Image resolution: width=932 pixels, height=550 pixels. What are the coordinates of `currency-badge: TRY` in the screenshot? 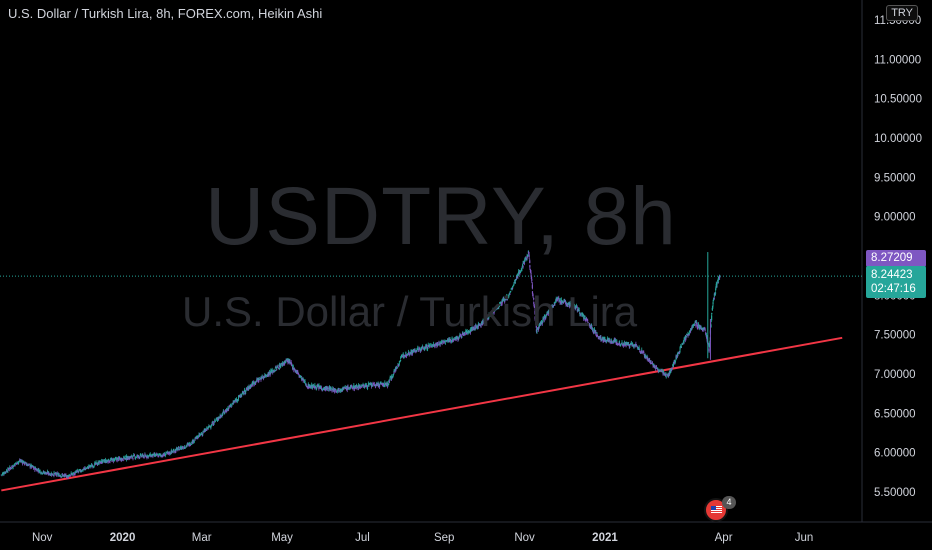 It's located at (902, 13).